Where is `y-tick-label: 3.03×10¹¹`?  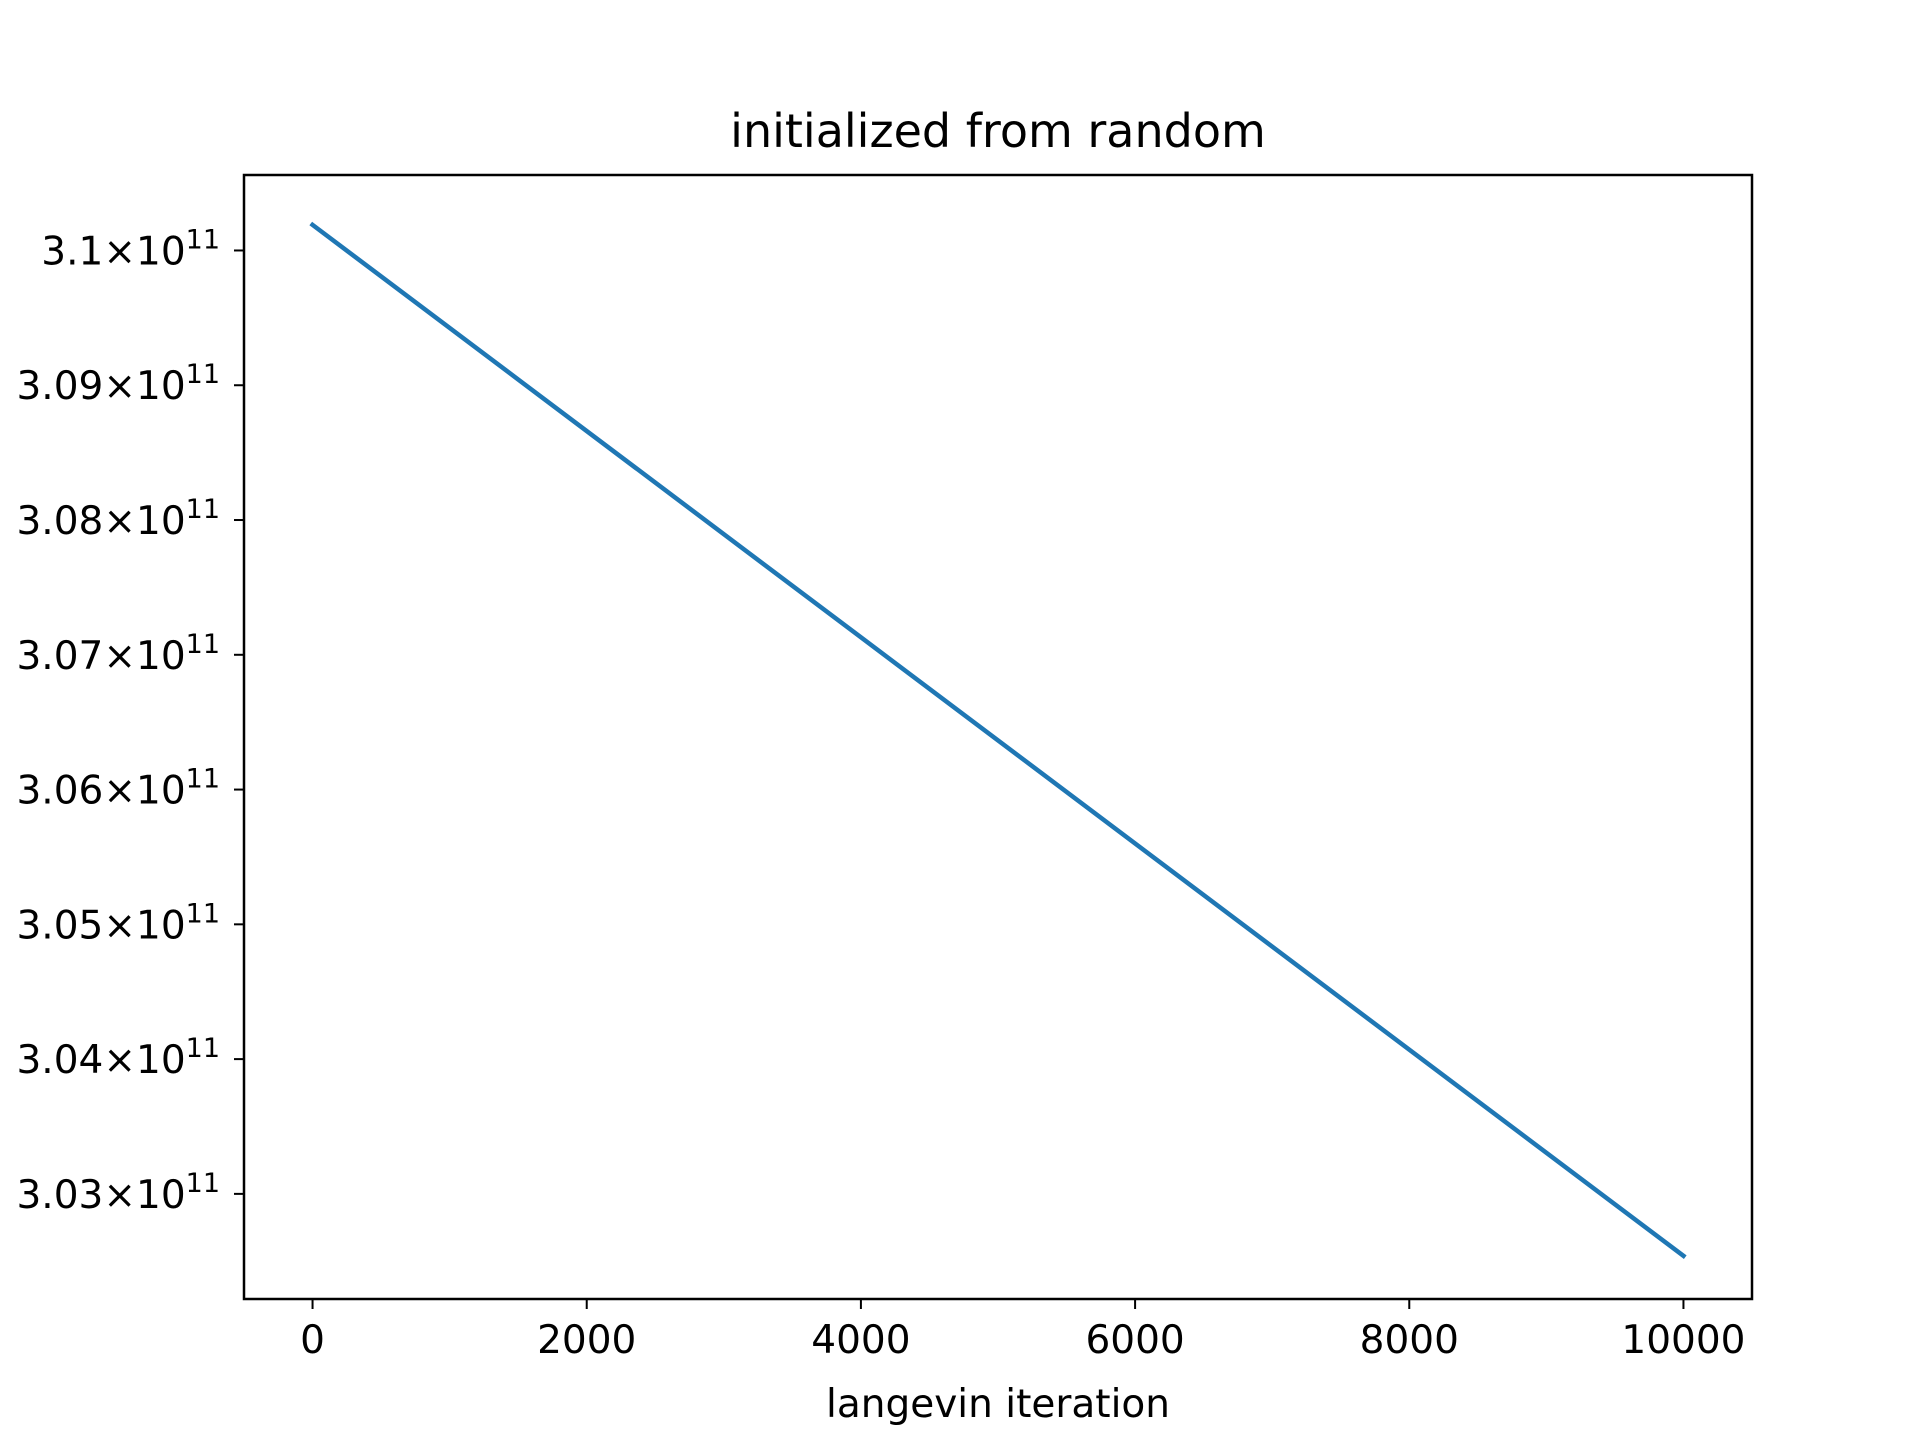
y-tick-label: 3.03×10¹¹ is located at coordinates (118, 1193).